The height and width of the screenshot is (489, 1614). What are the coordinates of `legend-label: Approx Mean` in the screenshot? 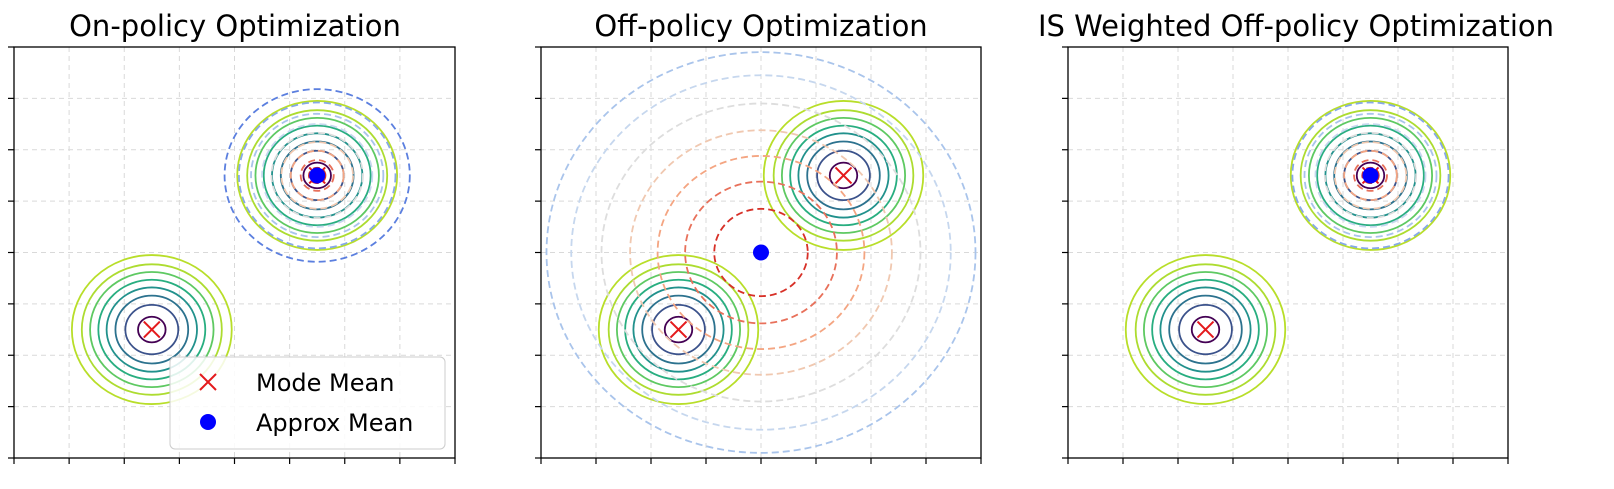 It's located at (334, 423).